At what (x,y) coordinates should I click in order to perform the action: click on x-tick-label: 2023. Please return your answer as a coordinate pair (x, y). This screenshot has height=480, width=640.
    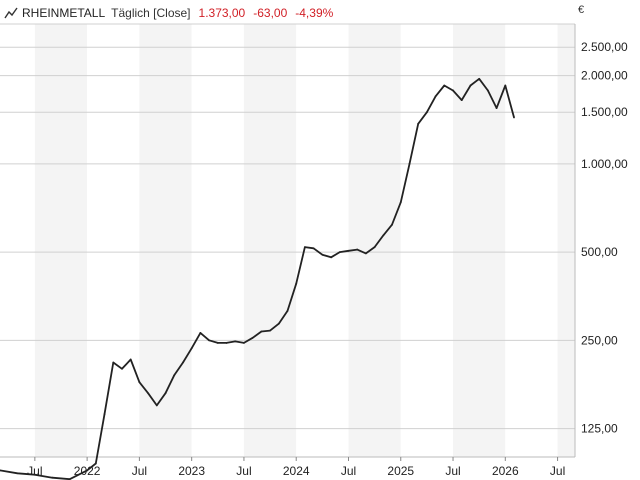
    Looking at the image, I should click on (191, 471).